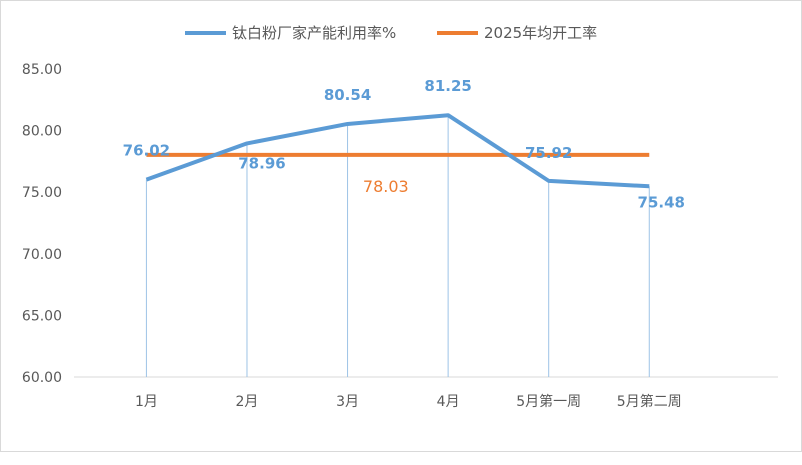 This screenshot has width=802, height=465. I want to click on x-tick-label: 5月第二周, so click(649, 401).